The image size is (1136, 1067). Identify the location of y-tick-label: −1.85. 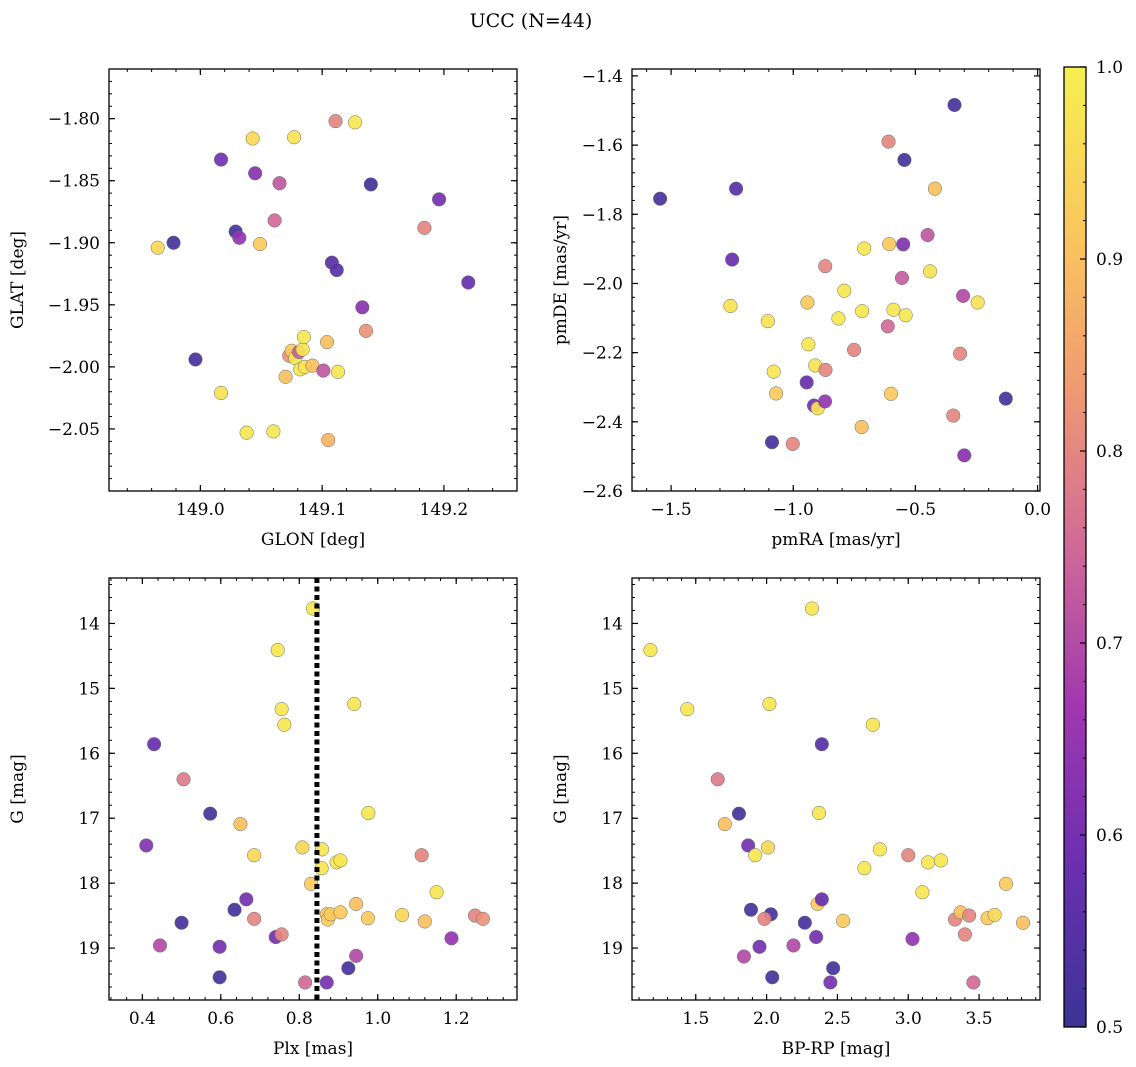
(74, 182).